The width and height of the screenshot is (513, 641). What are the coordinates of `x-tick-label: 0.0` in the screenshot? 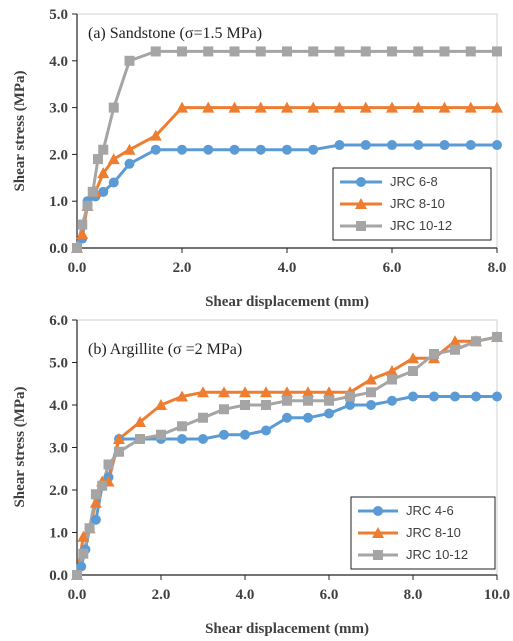 It's located at (77, 595).